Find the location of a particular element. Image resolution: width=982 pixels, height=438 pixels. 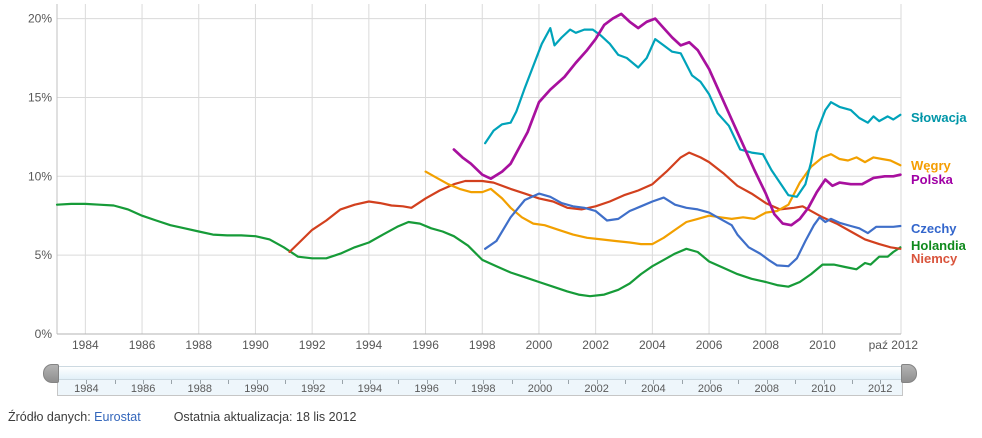

legend-label-polska: Polska is located at coordinates (932, 179).